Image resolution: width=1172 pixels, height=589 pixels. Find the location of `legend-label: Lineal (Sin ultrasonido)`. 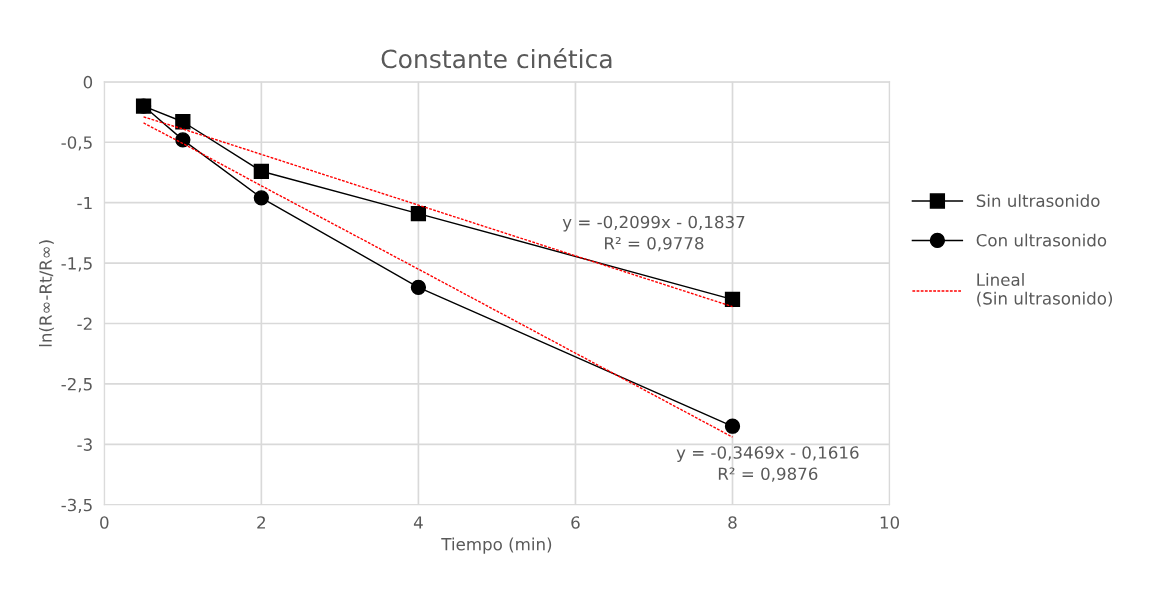

legend-label: Lineal (Sin ultrasonido) is located at coordinates (1045, 290).